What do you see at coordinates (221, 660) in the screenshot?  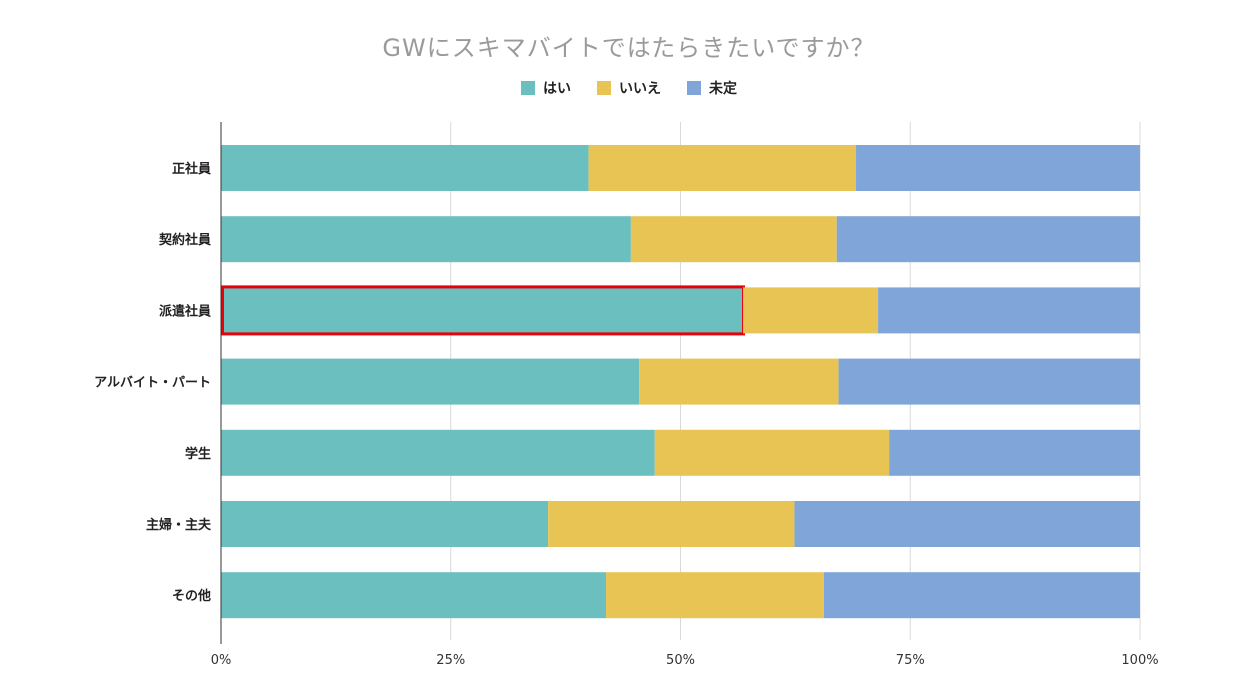 I see `x-tick-label: 0%` at bounding box center [221, 660].